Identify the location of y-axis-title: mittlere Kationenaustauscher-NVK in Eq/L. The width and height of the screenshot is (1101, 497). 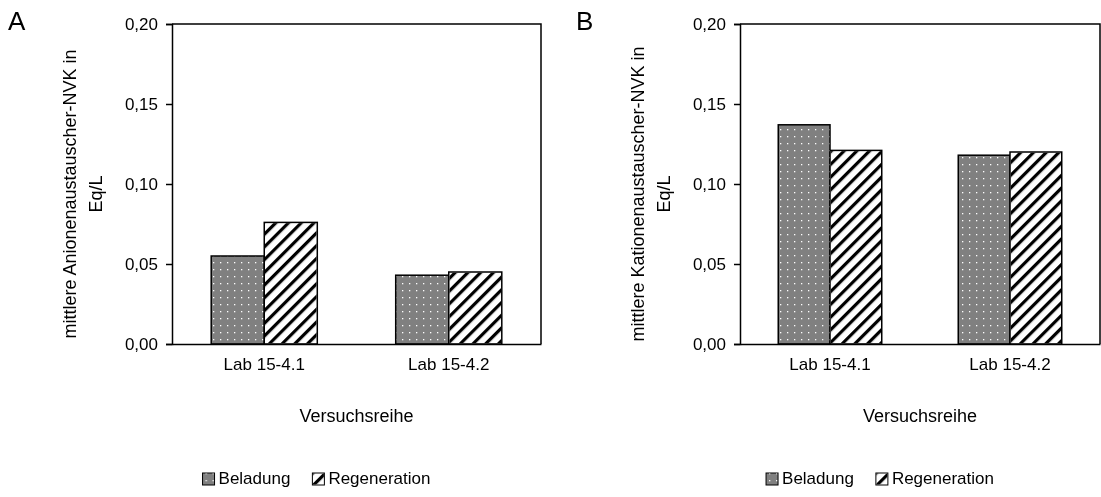
(651, 194).